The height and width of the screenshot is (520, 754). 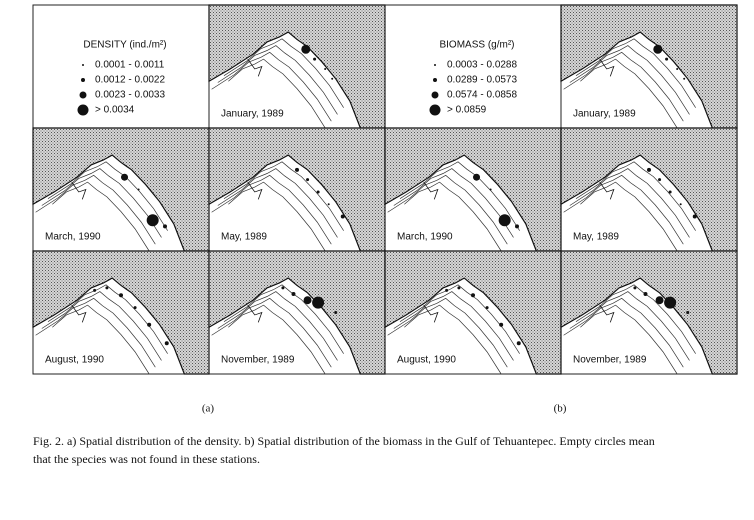 What do you see at coordinates (467, 110) in the screenshot?
I see `legend-item: > 0.0859` at bounding box center [467, 110].